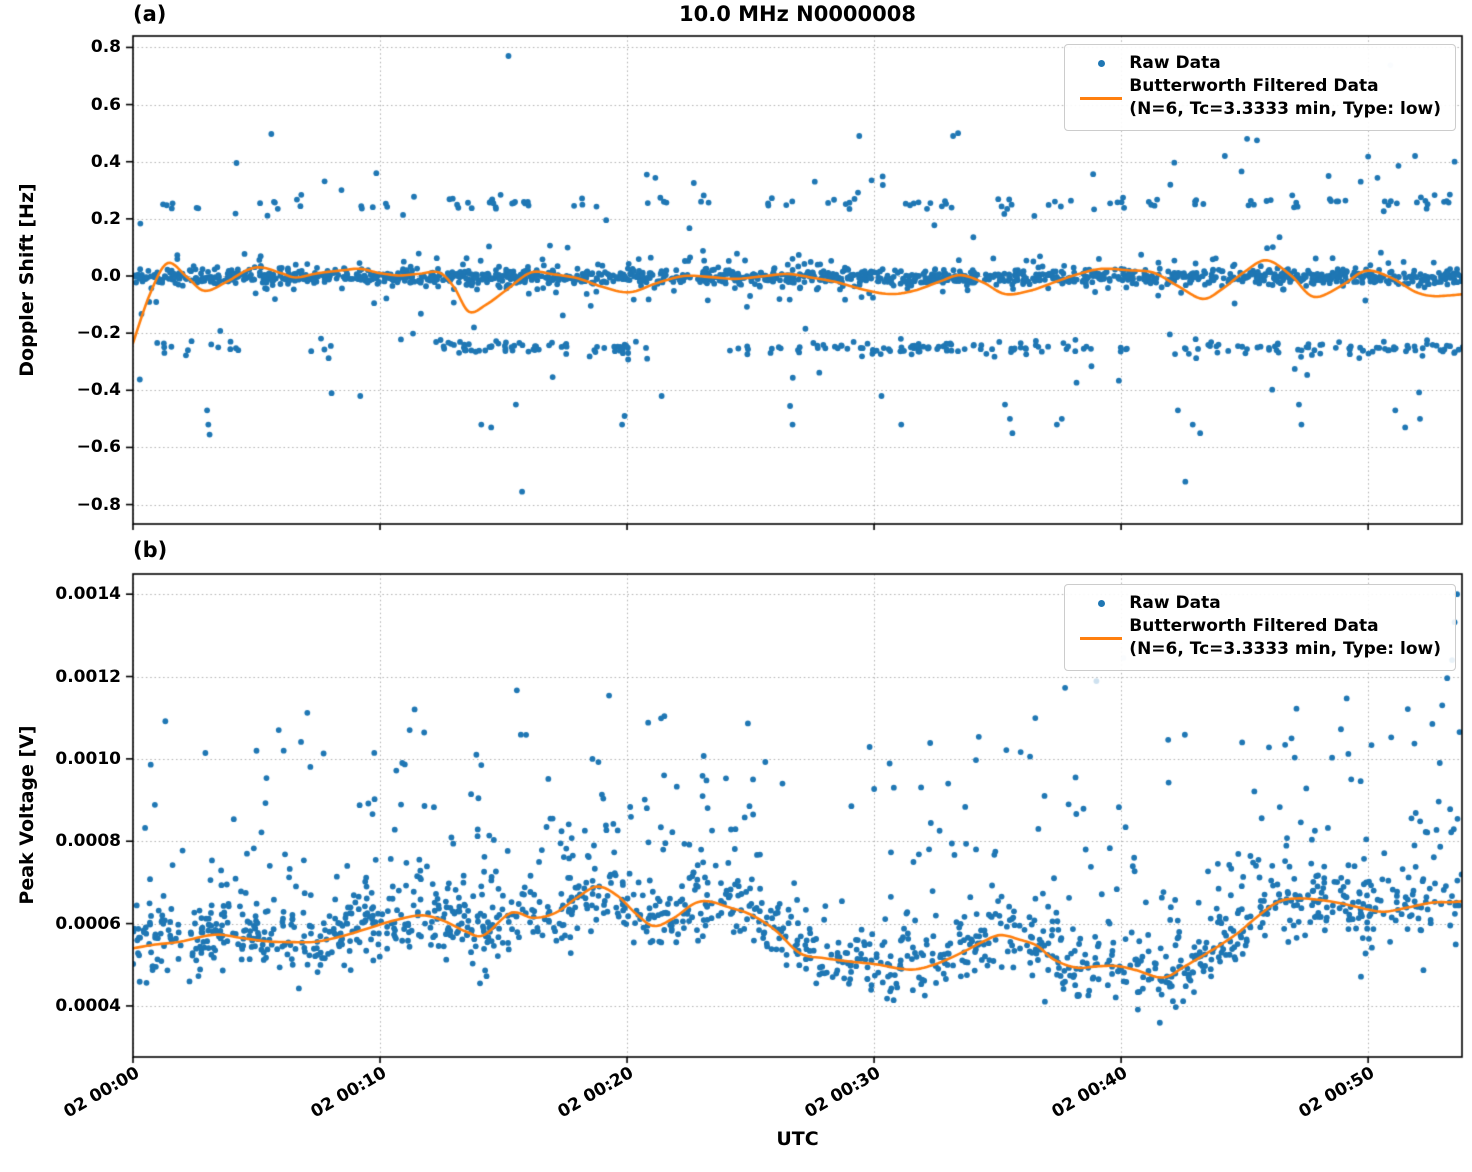  I want to click on panel-b-y-tick-label: 0.0008, so click(88, 841).